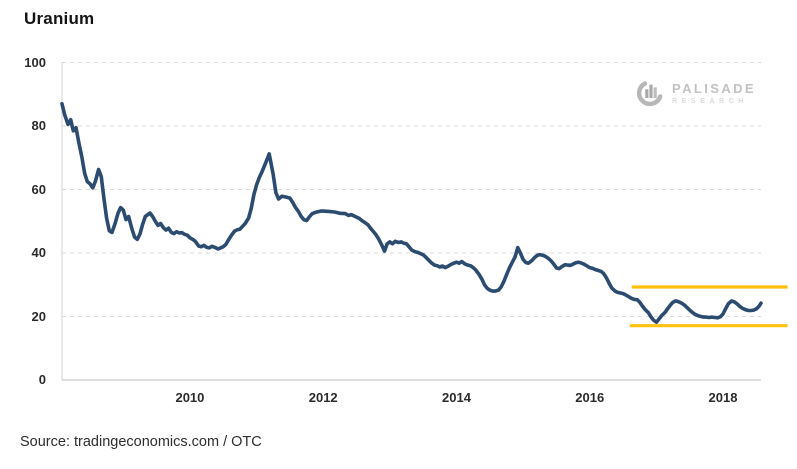  I want to click on palisade-research-logo: PALISADE RESEARCH, so click(695, 94).